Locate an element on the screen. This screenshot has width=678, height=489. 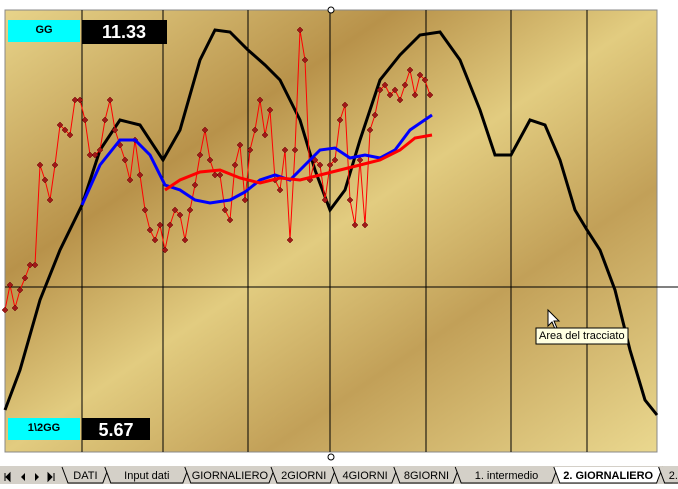
indicator-label: 1\2GG is located at coordinates (44, 428).